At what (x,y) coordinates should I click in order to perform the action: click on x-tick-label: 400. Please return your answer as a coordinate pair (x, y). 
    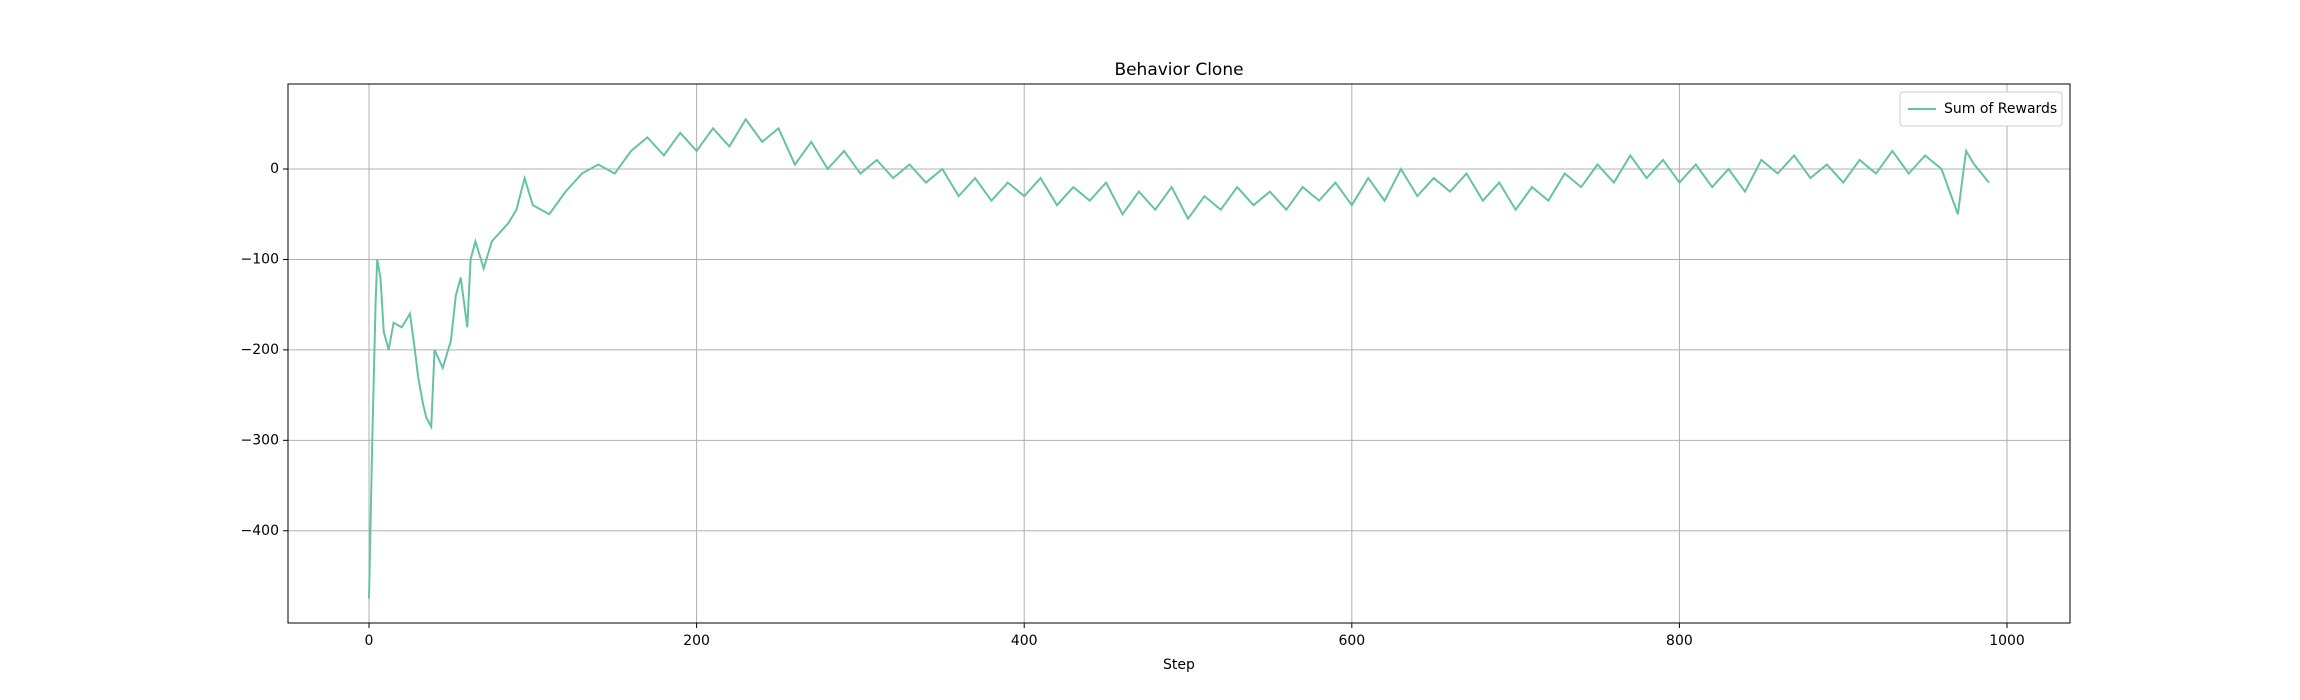
    Looking at the image, I should click on (1024, 641).